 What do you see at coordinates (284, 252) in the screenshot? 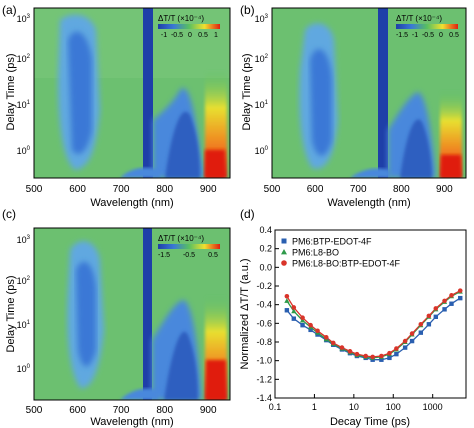
I see `legend-marker` at bounding box center [284, 252].